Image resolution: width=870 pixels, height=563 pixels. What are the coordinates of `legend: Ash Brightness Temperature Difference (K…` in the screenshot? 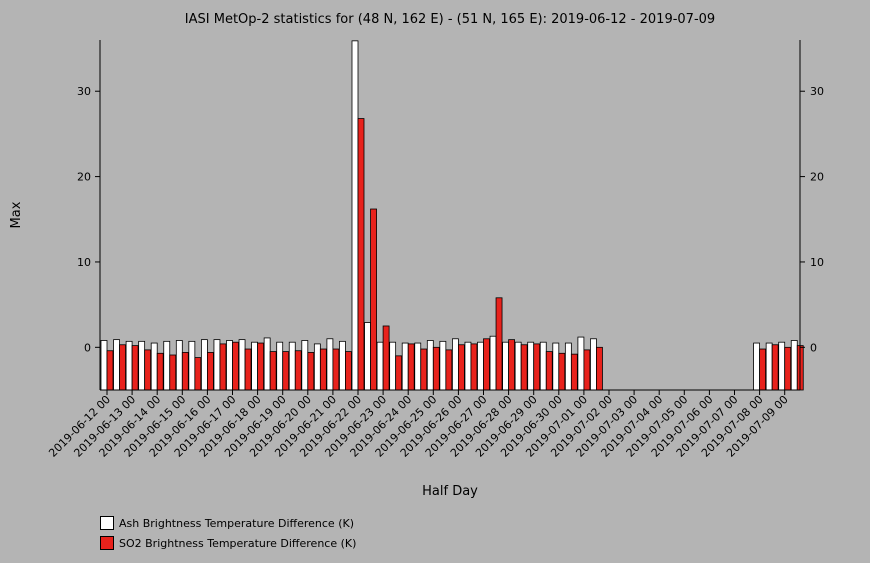 It's located at (228, 533).